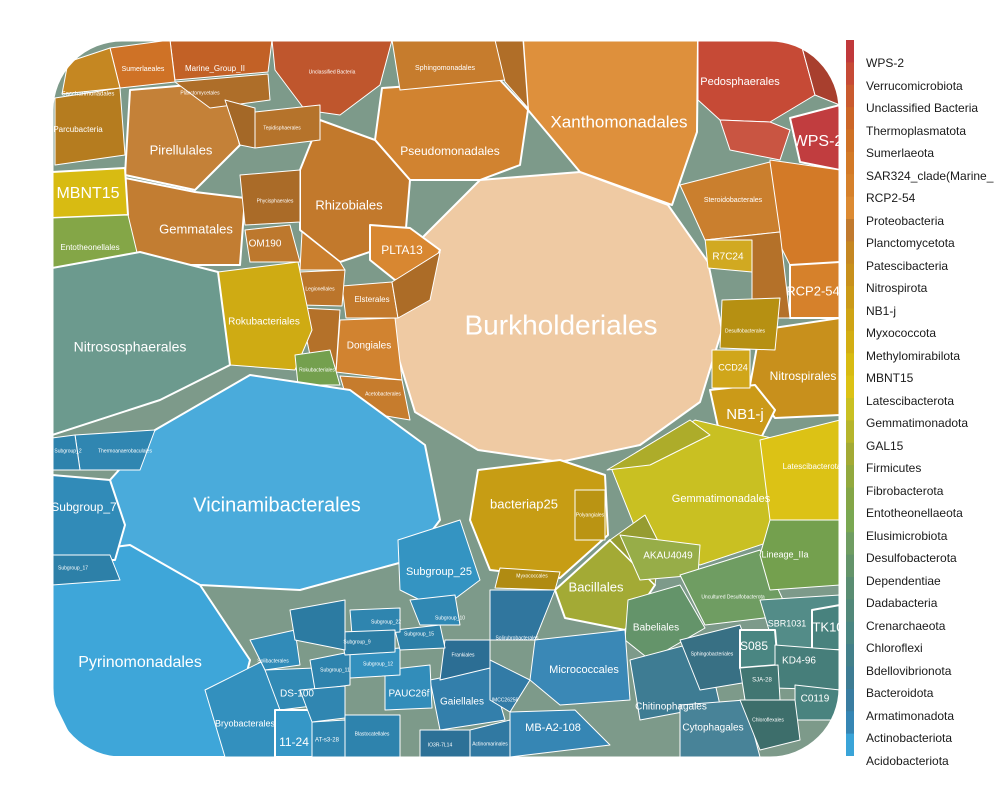 This screenshot has height=800, width=1000. I want to click on cell-label-solibacterales: Solibacterales, so click(273, 661).